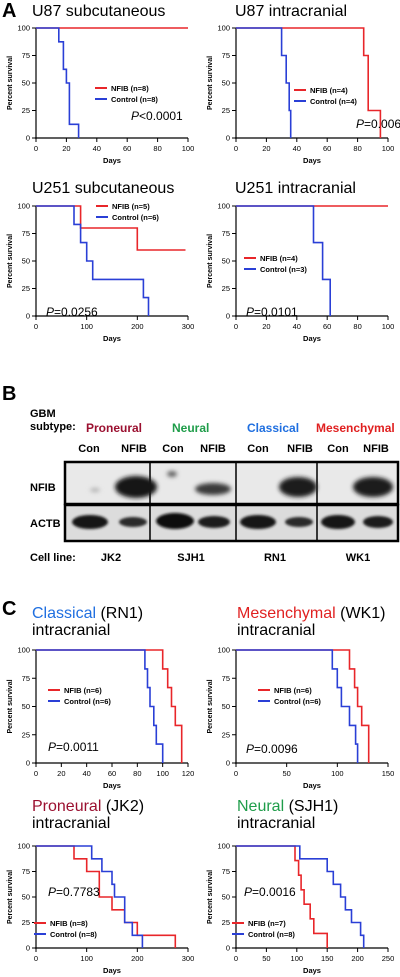  What do you see at coordinates (286, 613) in the screenshot?
I see `chart-title-wk1-subtype: Mesenchymal` at bounding box center [286, 613].